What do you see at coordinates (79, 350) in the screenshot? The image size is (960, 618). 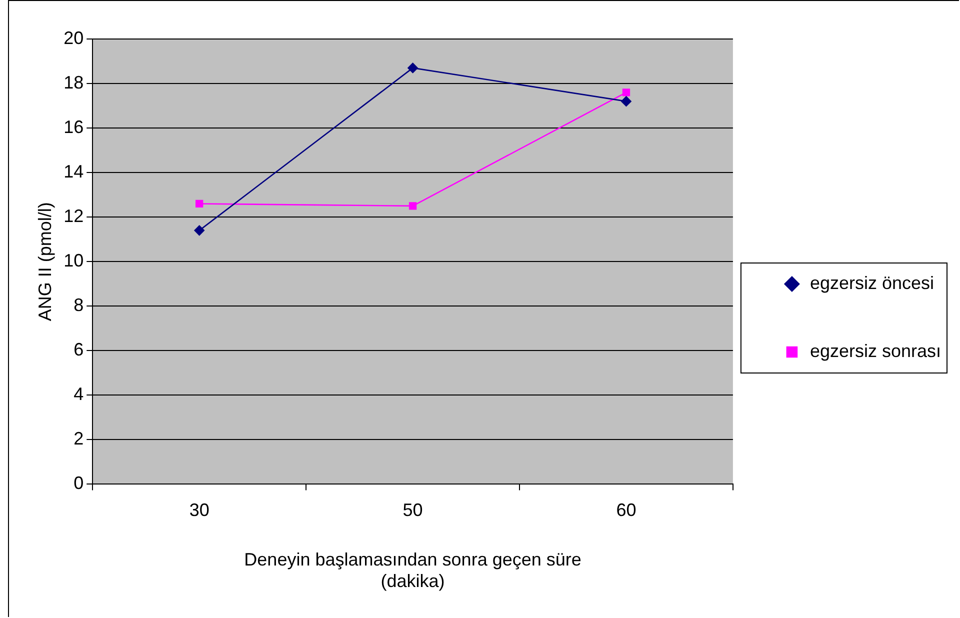 I see `y-tick-label: 6` at bounding box center [79, 350].